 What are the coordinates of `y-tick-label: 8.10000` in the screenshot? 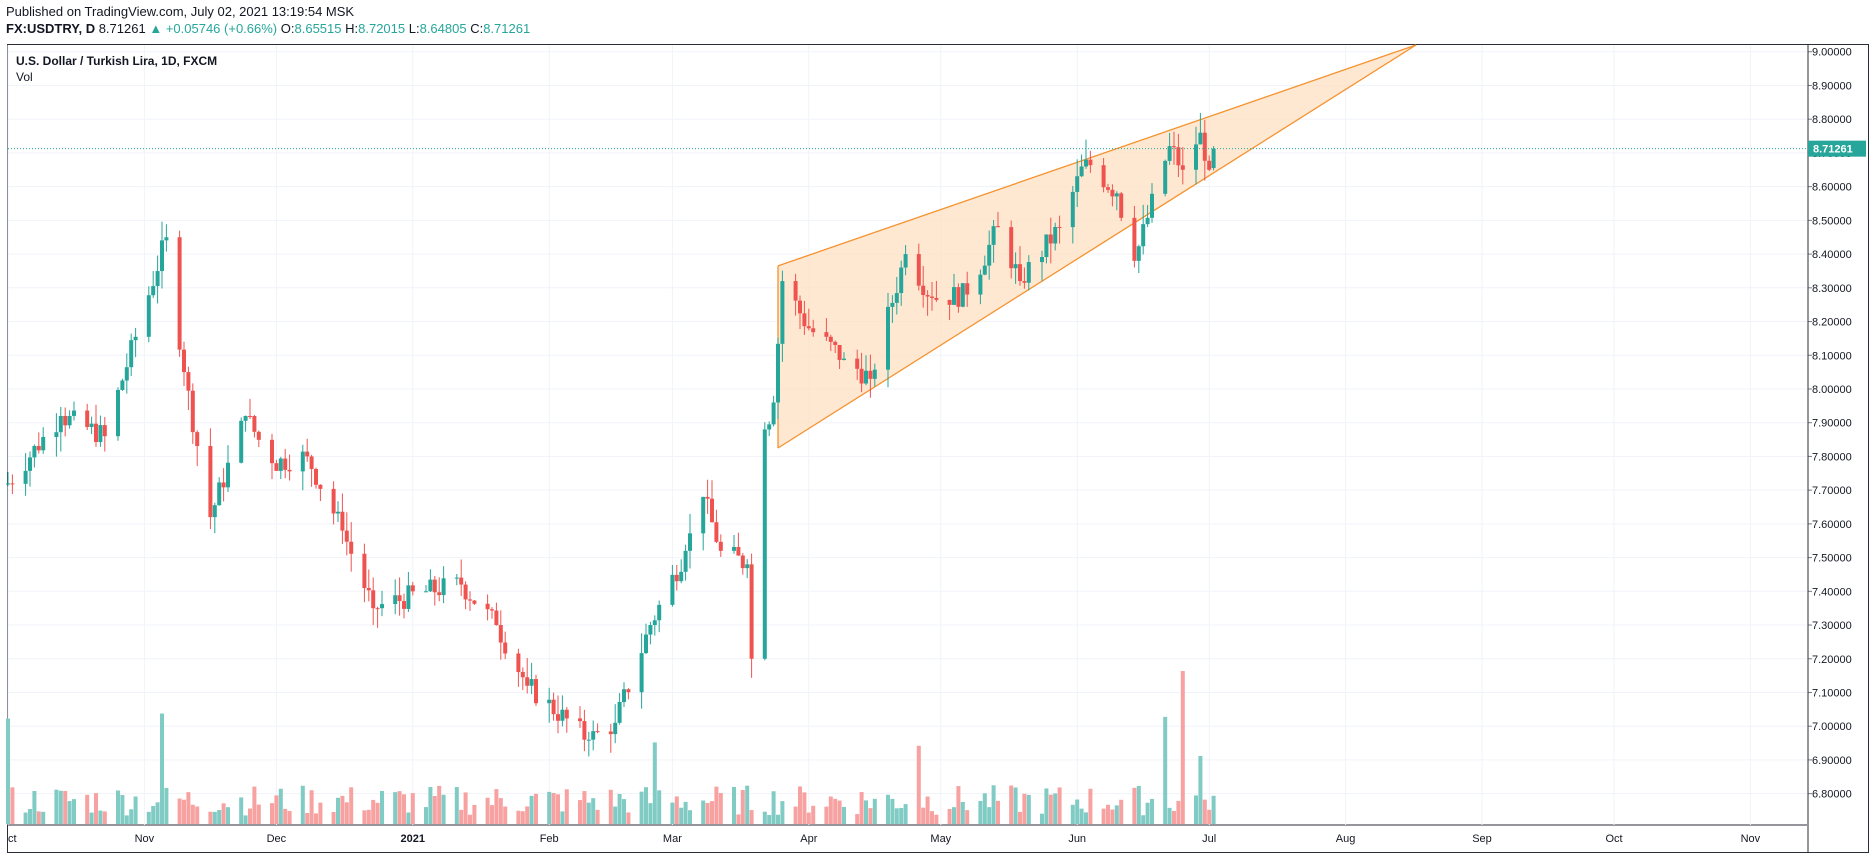 It's located at (1832, 356).